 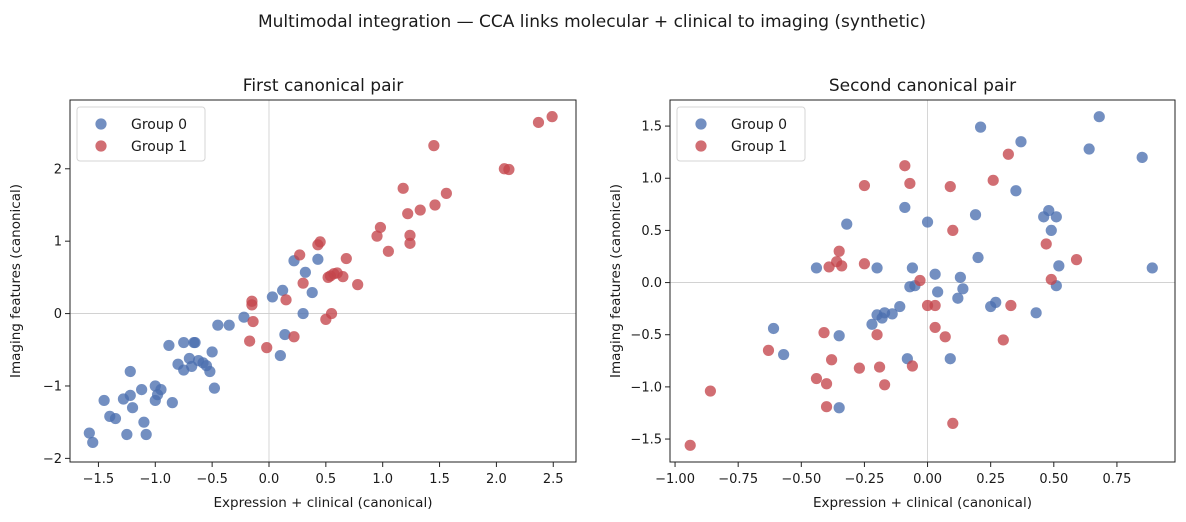 I want to click on legend-box, so click(x=141, y=134).